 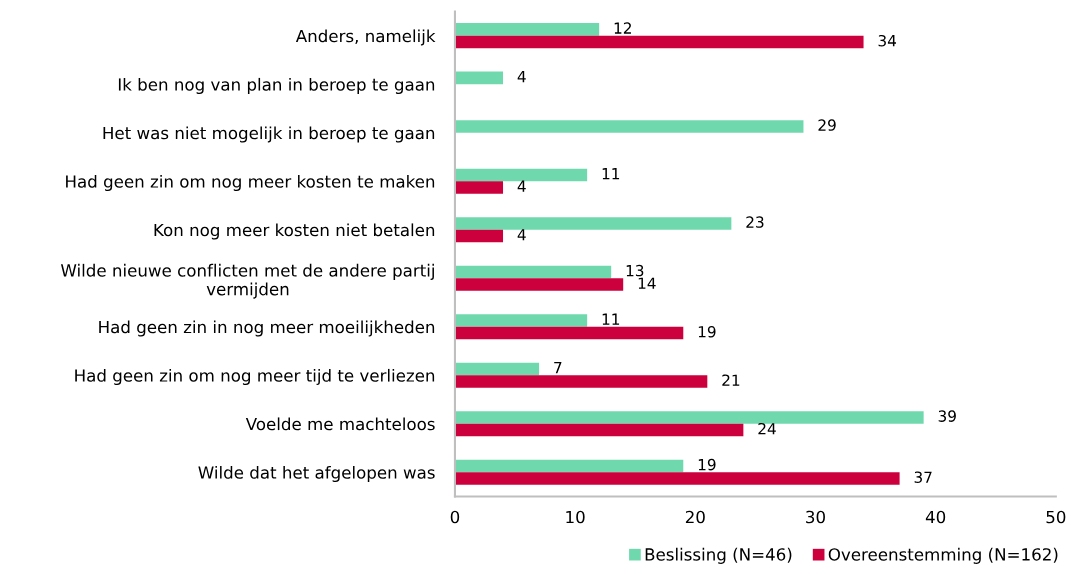 What do you see at coordinates (943, 555) in the screenshot?
I see `legend-label: Overeenstemming (N=162)` at bounding box center [943, 555].